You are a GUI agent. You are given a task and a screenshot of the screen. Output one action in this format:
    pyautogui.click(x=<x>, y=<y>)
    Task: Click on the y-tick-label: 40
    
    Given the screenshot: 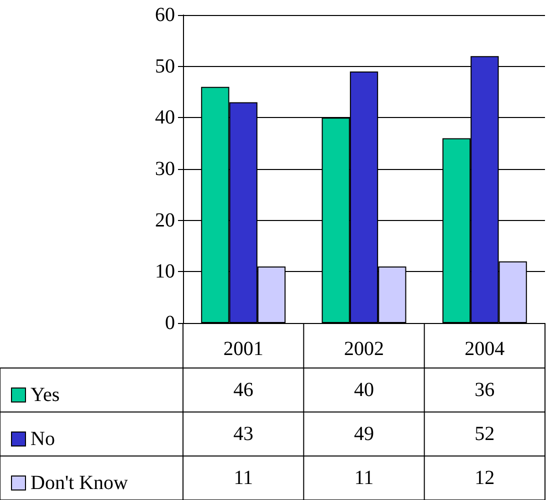 What is the action you would take?
    pyautogui.click(x=165, y=117)
    